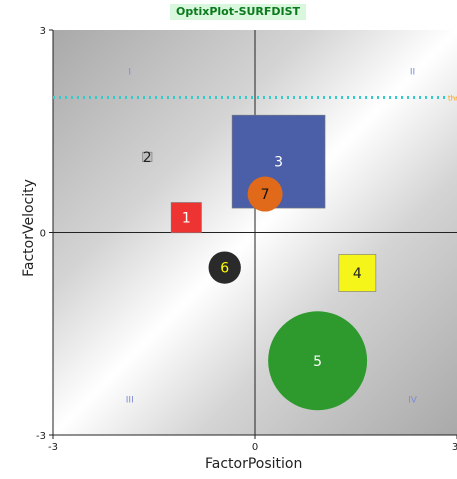 This screenshot has width=457, height=479. What do you see at coordinates (41, 436) in the screenshot?
I see `y-tick-label: -3` at bounding box center [41, 436].